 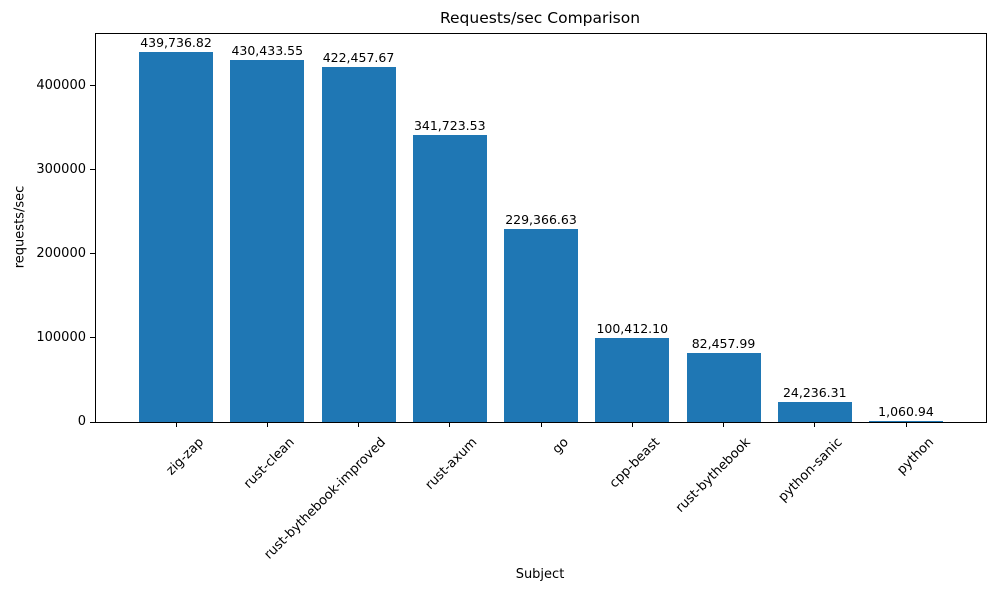 I want to click on y-tick-label: 0, so click(x=81, y=421).